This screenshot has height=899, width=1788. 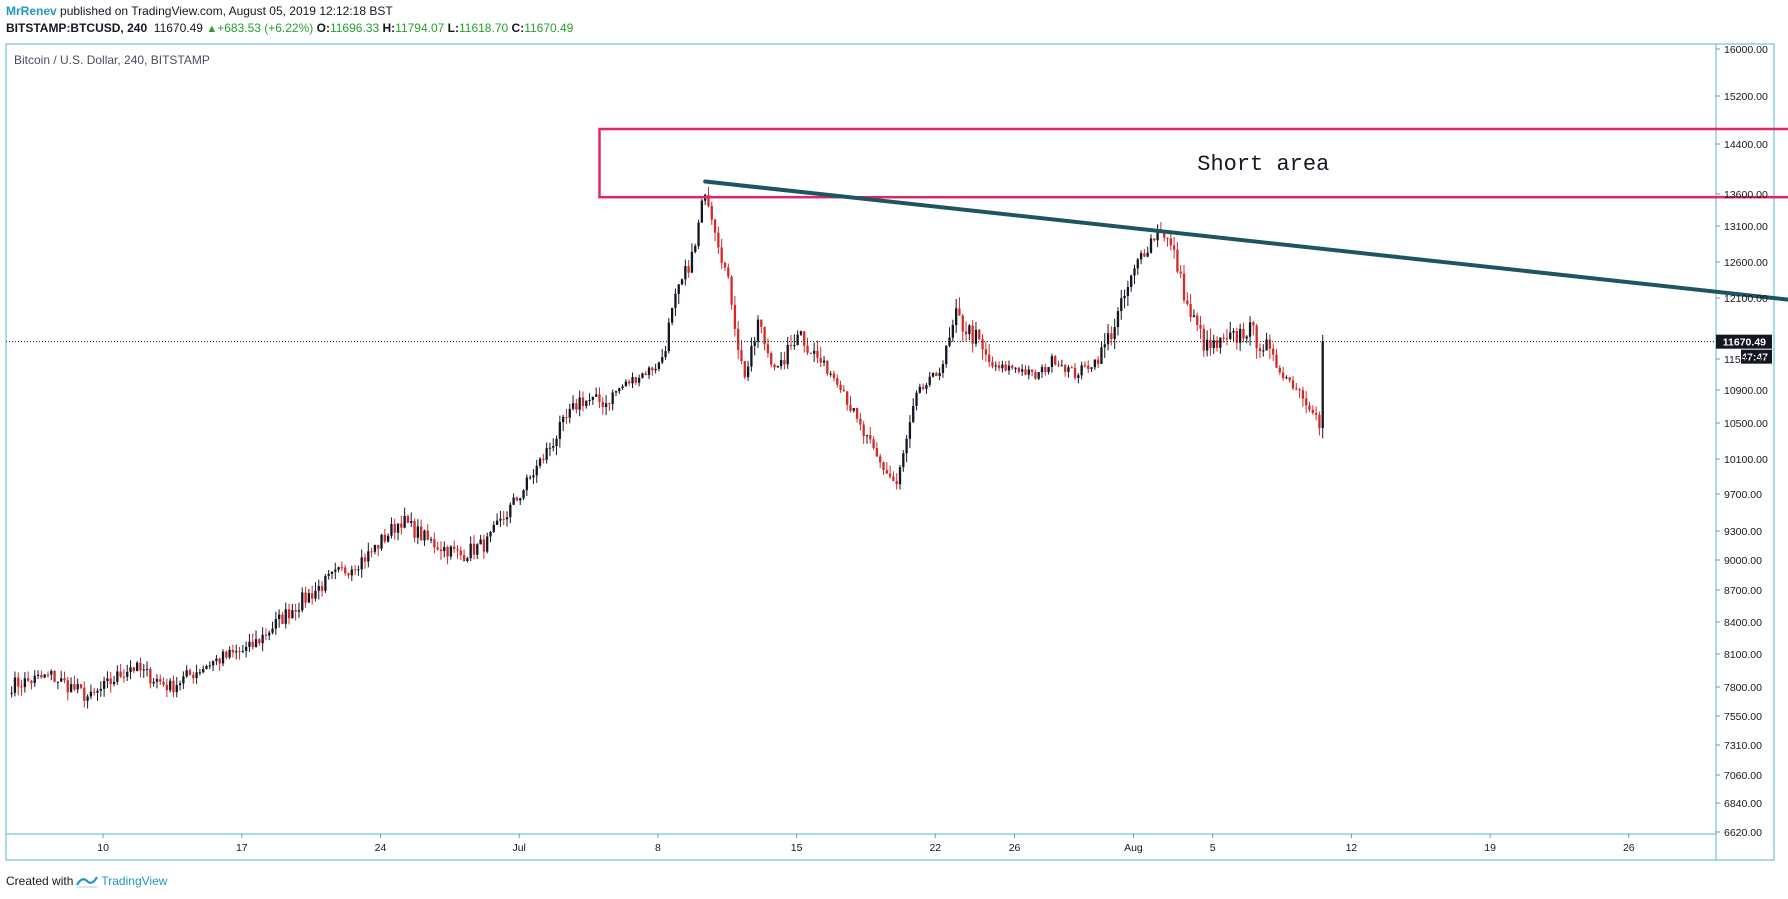 I want to click on author-link: MrRenev, so click(x=31, y=11).